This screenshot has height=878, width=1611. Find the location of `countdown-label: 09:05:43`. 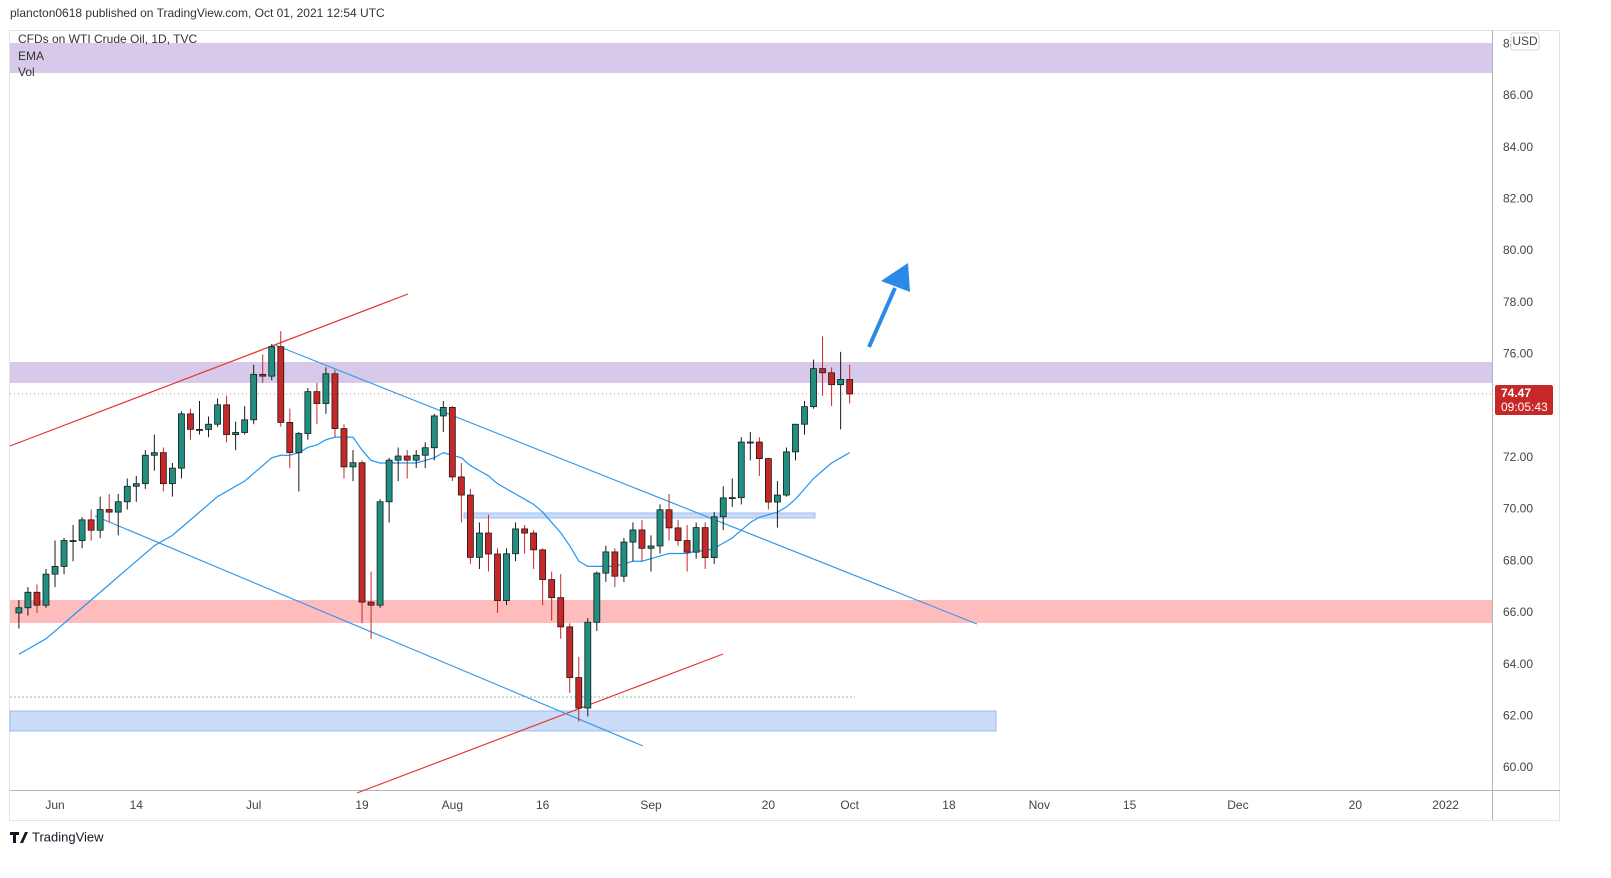

countdown-label: 09:05:43 is located at coordinates (1524, 407).